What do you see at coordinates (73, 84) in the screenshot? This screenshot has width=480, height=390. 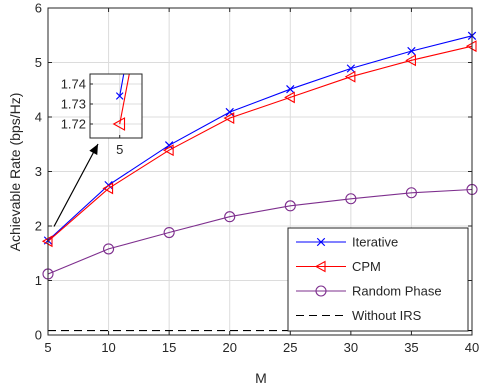 I see `inset-y-tick-label: 1.74` at bounding box center [73, 84].